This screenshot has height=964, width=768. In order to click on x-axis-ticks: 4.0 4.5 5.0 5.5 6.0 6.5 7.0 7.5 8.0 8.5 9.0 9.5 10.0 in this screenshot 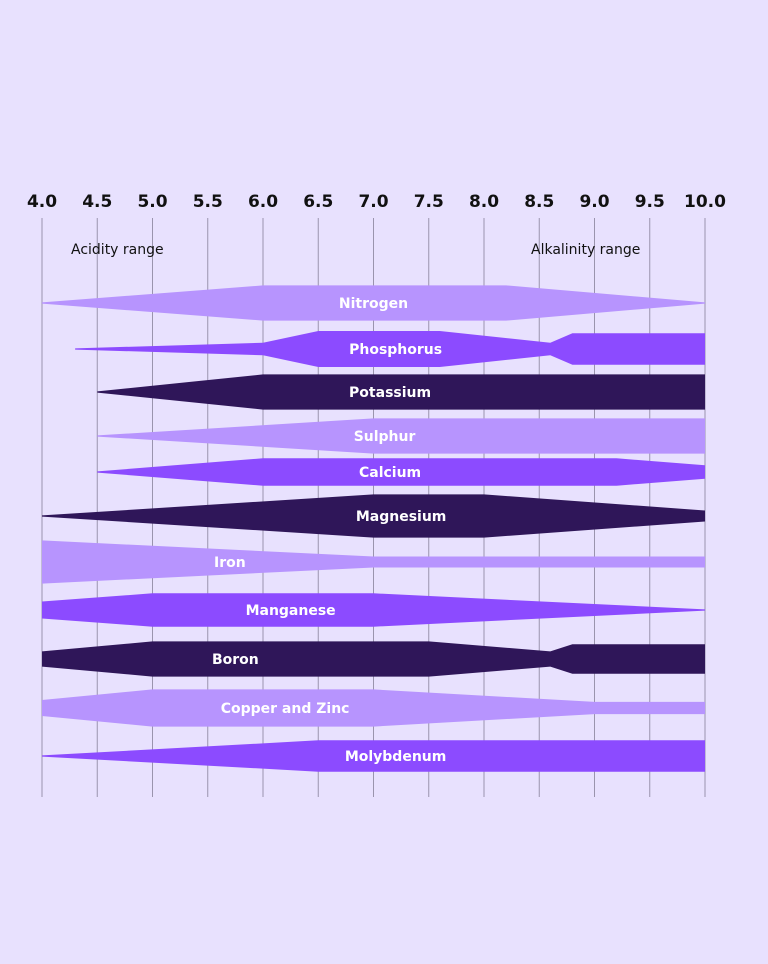, I will do `click(376, 202)`.